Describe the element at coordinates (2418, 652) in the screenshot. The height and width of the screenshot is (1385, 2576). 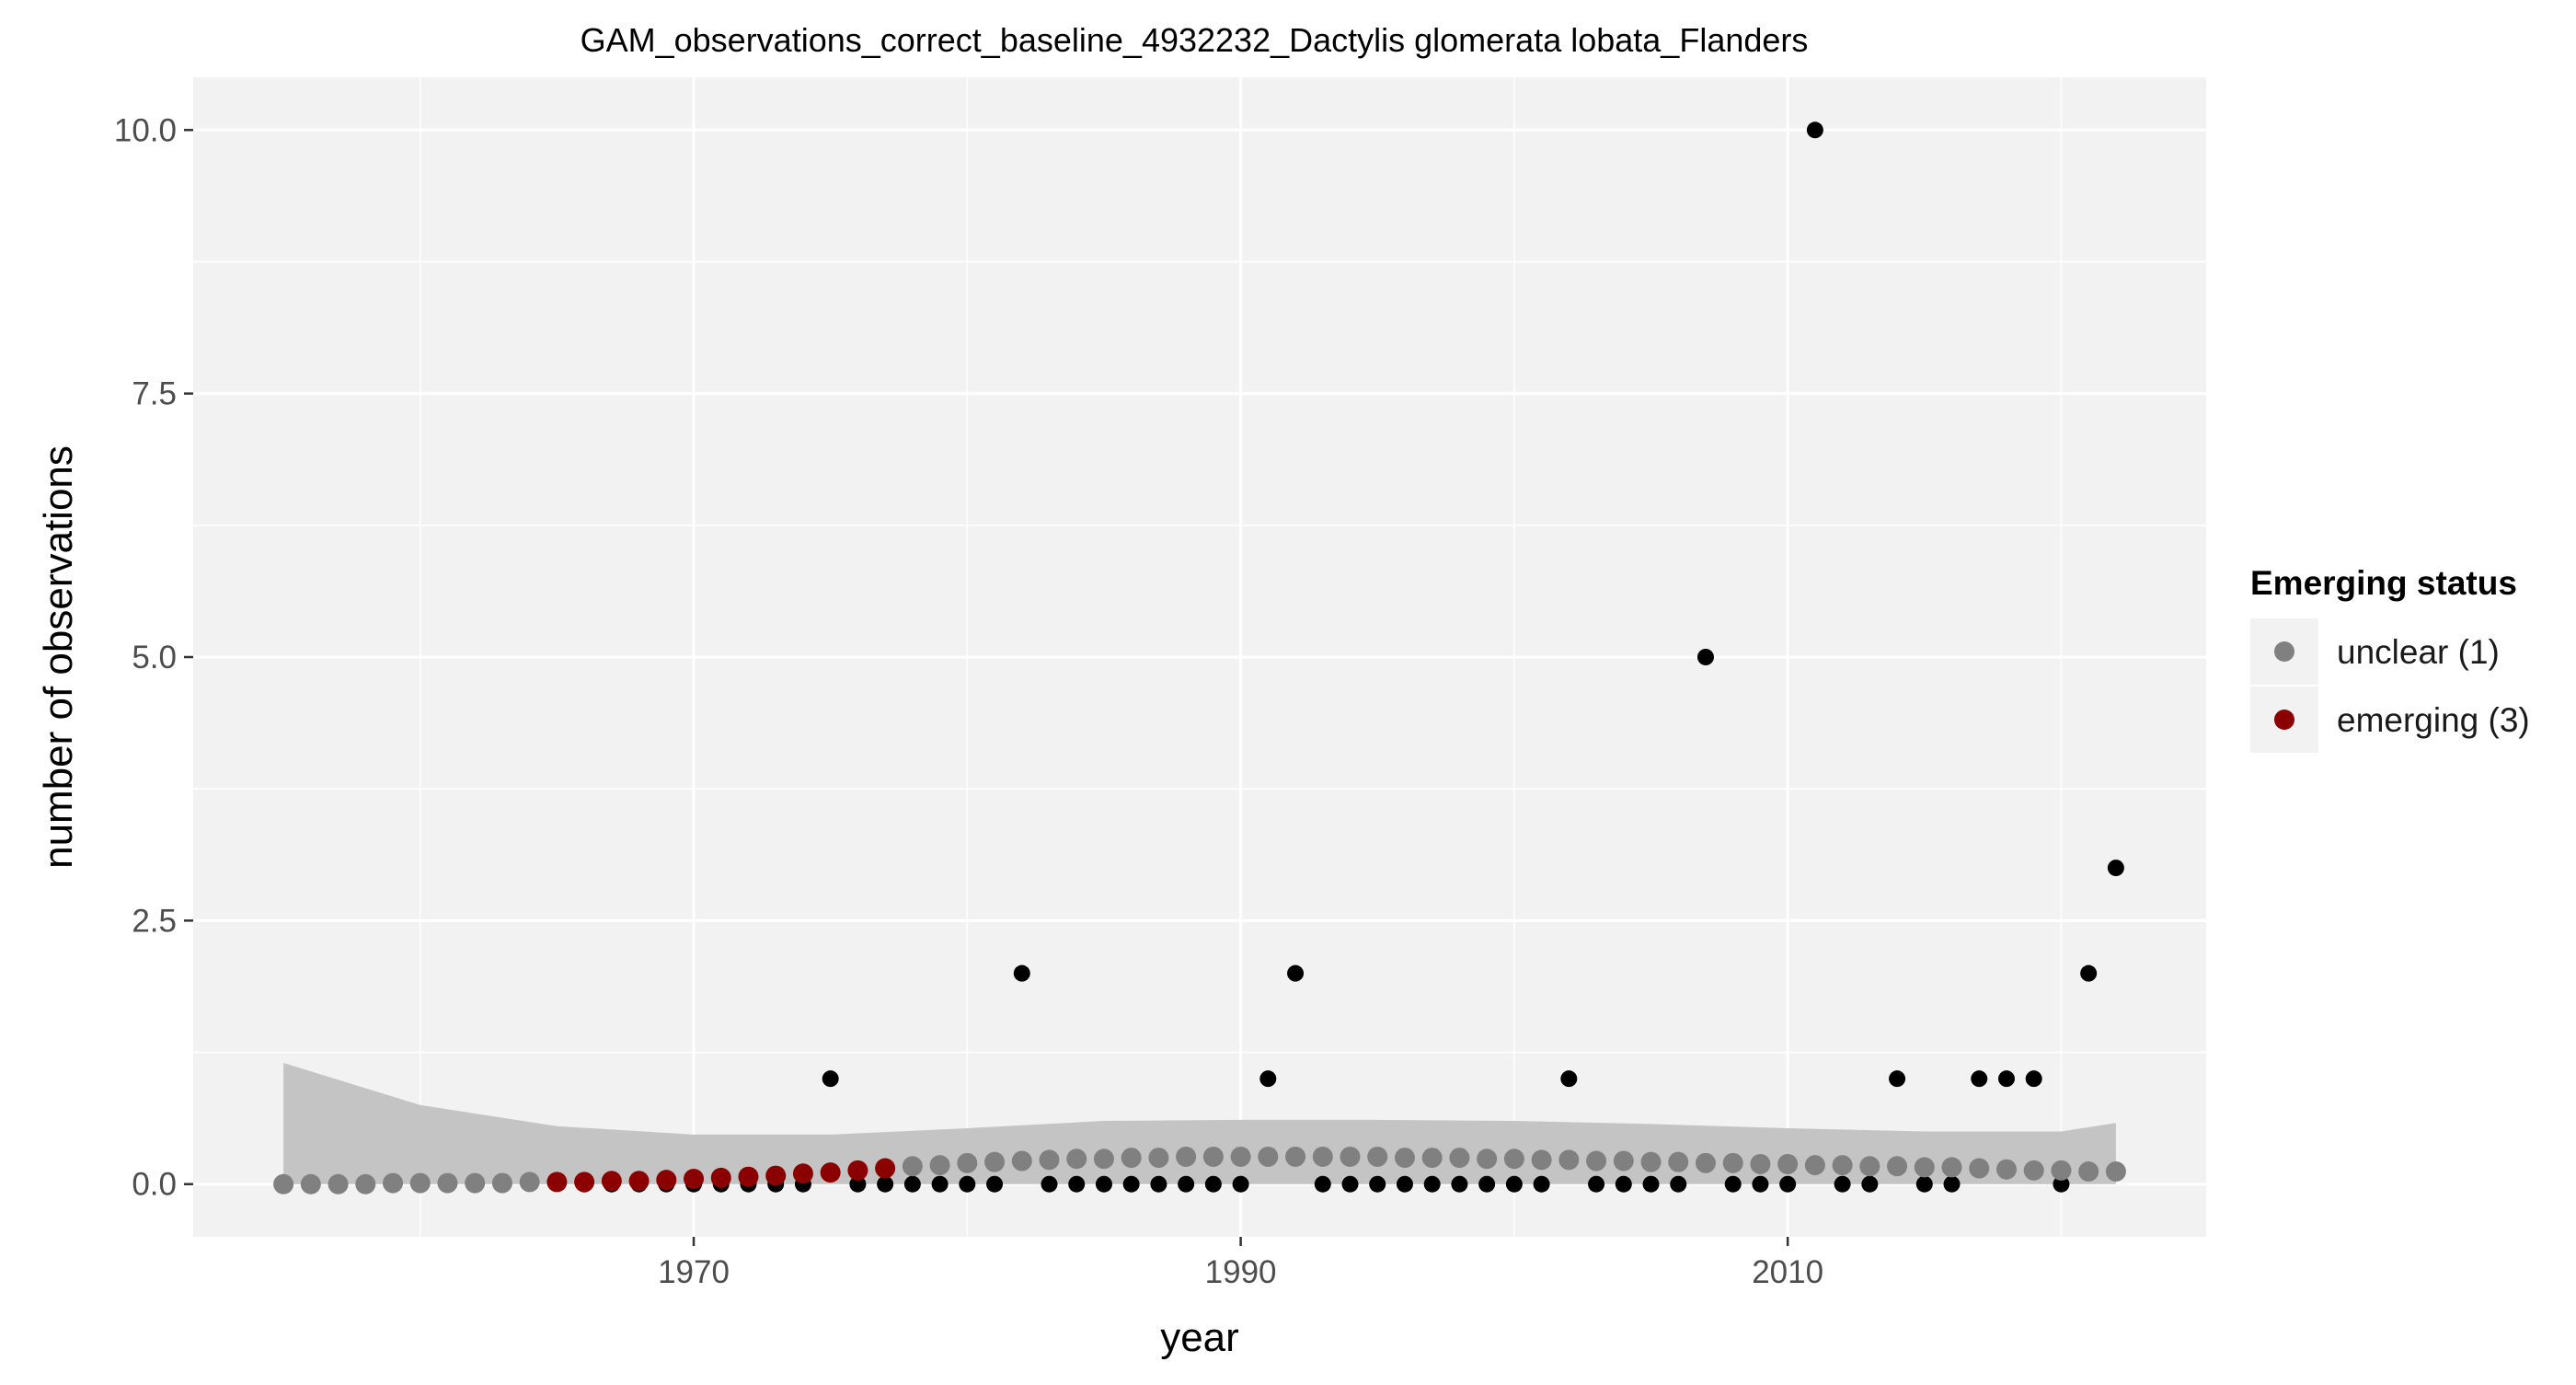
I see `legend-label-unclear: unclear (1)` at that location.